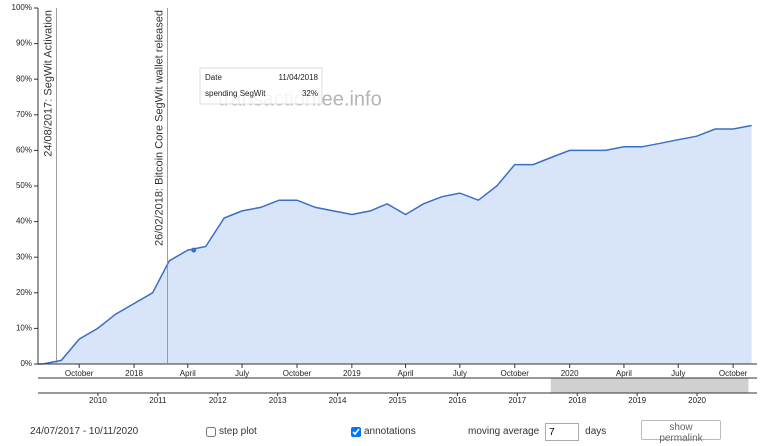 Image resolution: width=781 pixels, height=446 pixels. Describe the element at coordinates (218, 400) in the screenshot. I see `navigator-tick-label: 2012` at that location.